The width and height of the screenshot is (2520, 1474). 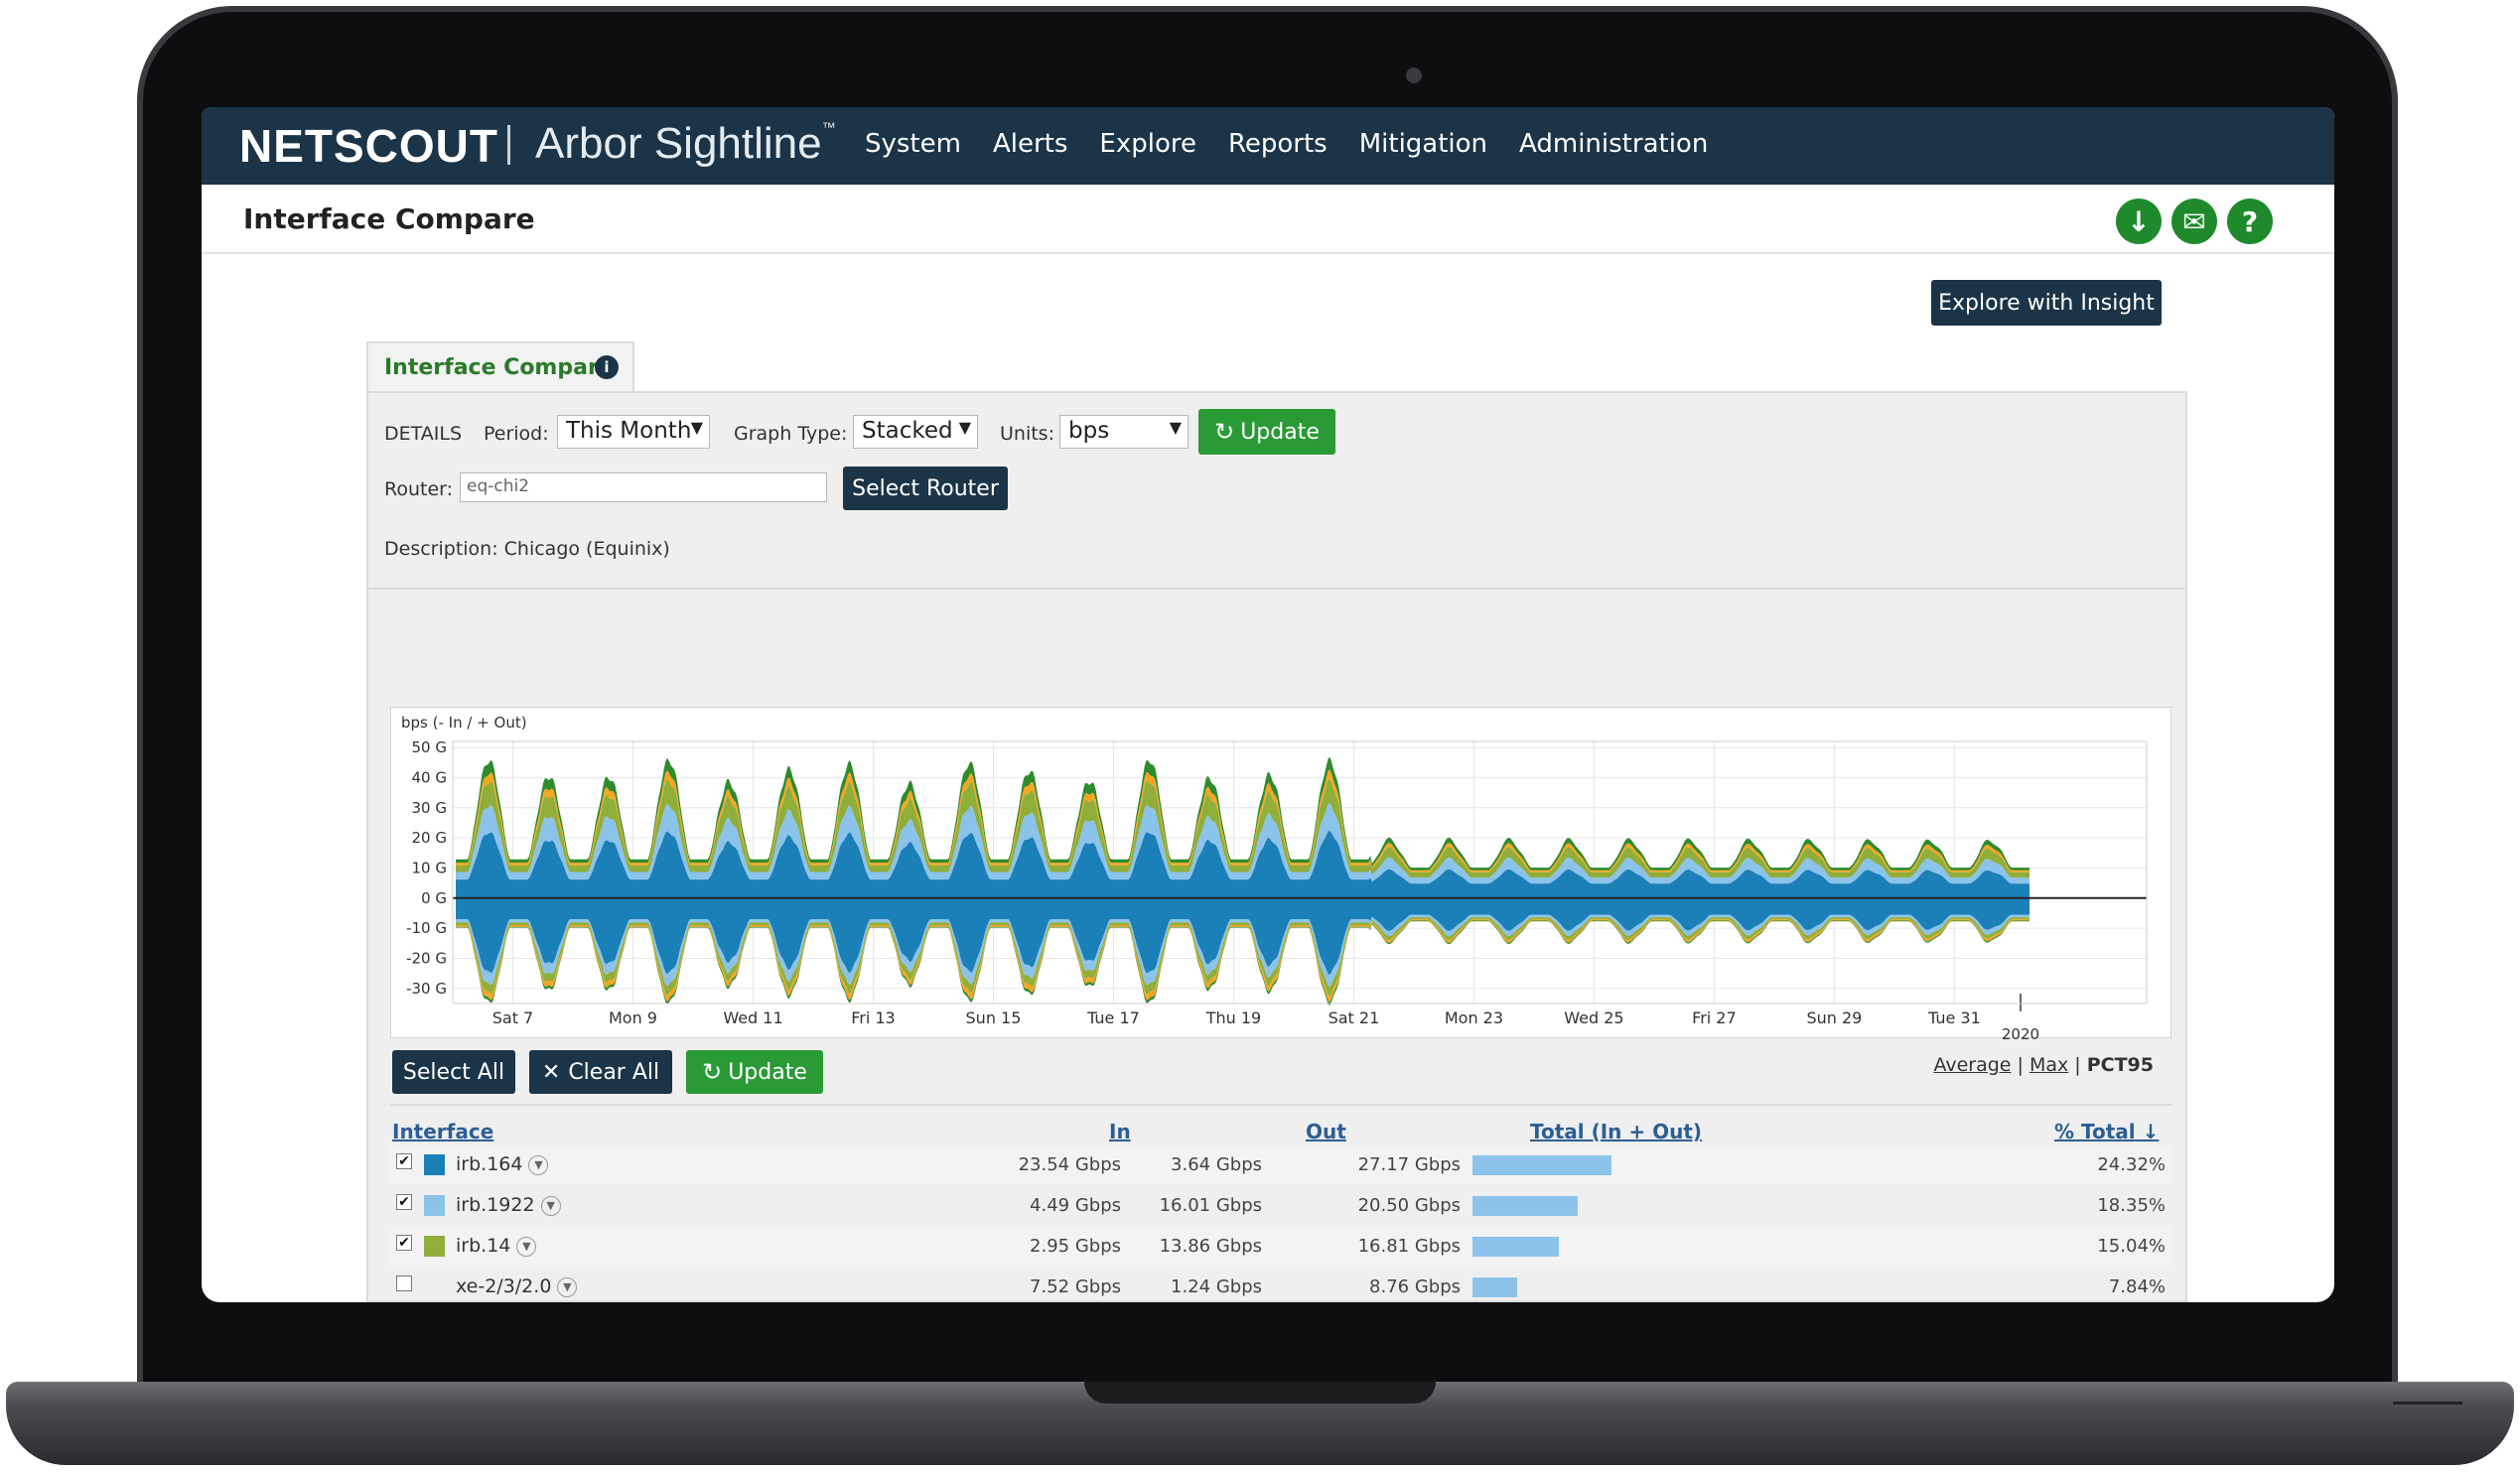 I want to click on tab-interface-compare: Interface Compare i, so click(x=500, y=367).